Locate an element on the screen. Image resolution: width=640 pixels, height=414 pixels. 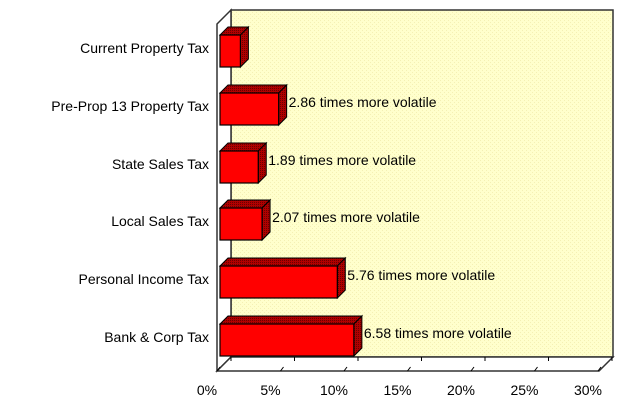
x-tick-label: 0% is located at coordinates (207, 390).